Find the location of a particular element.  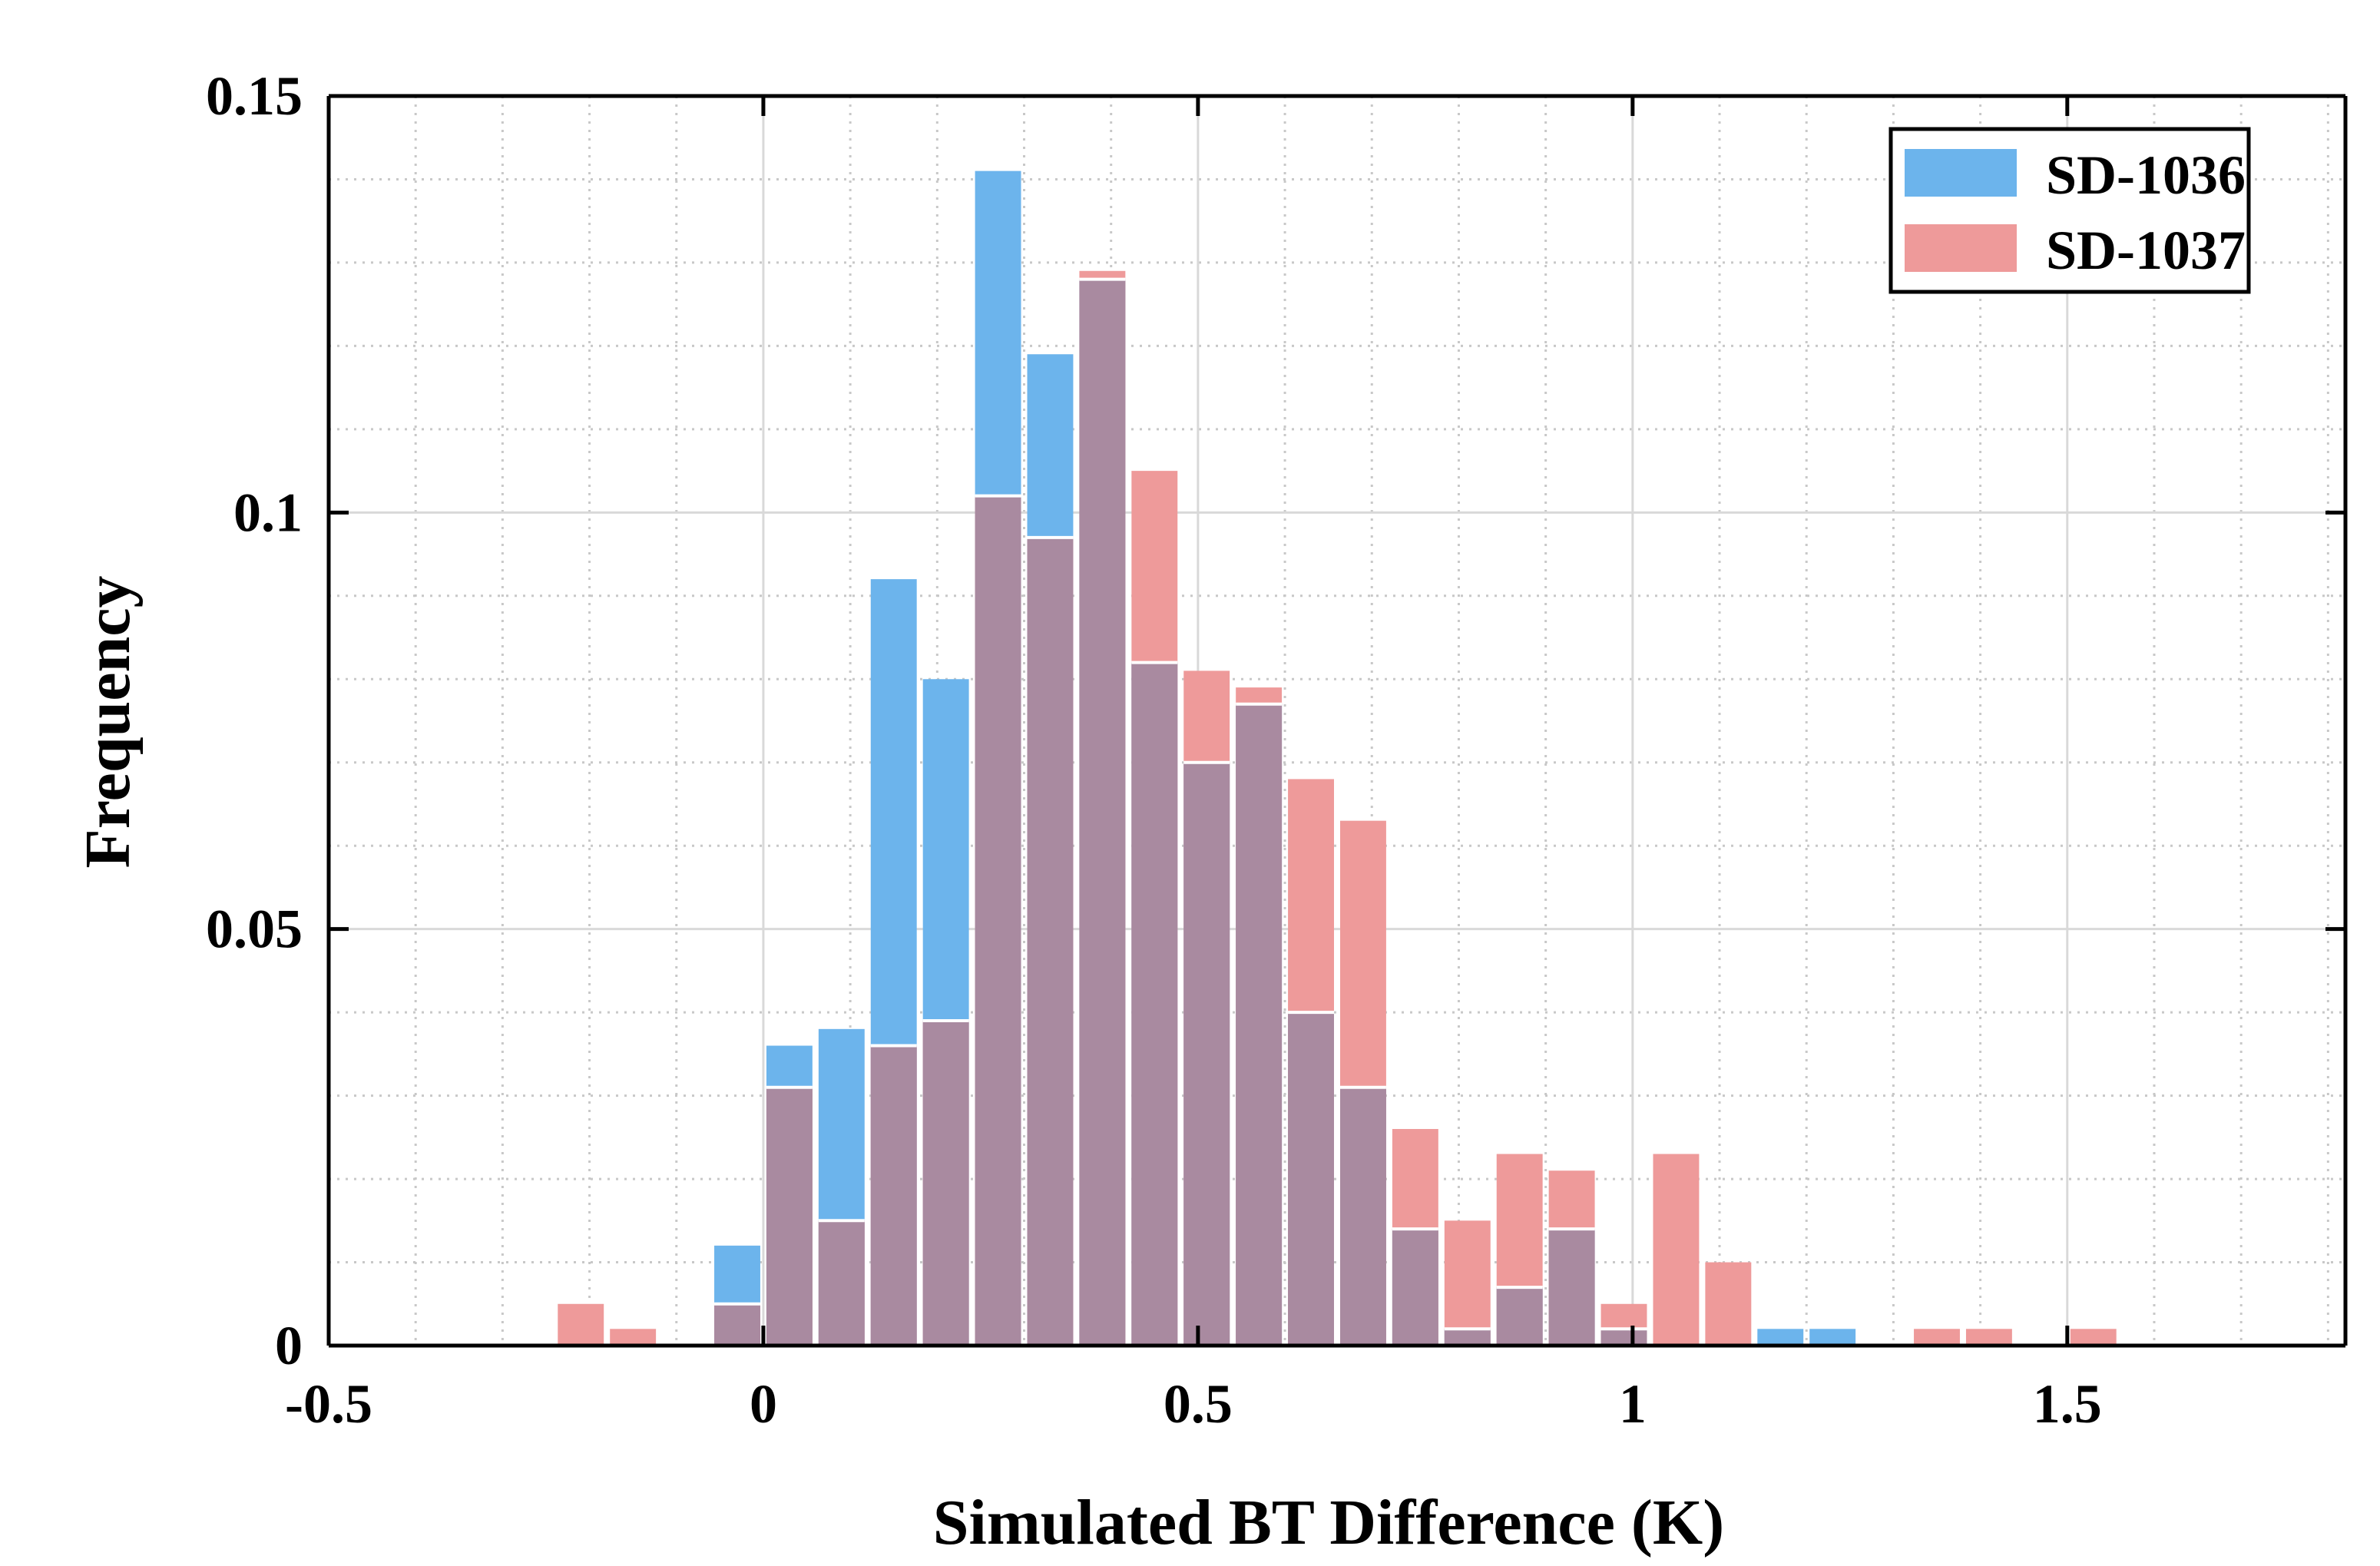

x-tick-label: 1 is located at coordinates (1633, 1404).